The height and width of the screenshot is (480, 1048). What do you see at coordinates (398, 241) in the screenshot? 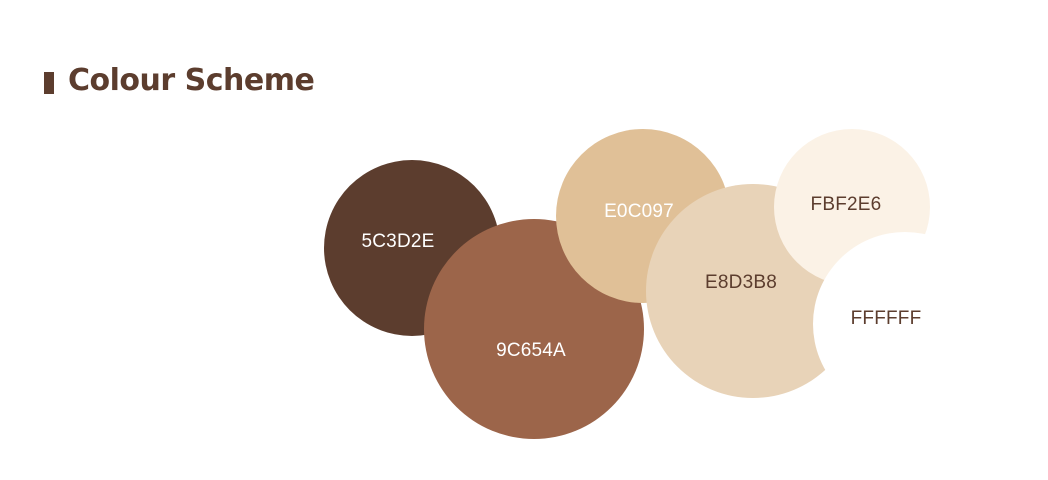
I see `swatch-hex-label: 5C3D2E` at bounding box center [398, 241].